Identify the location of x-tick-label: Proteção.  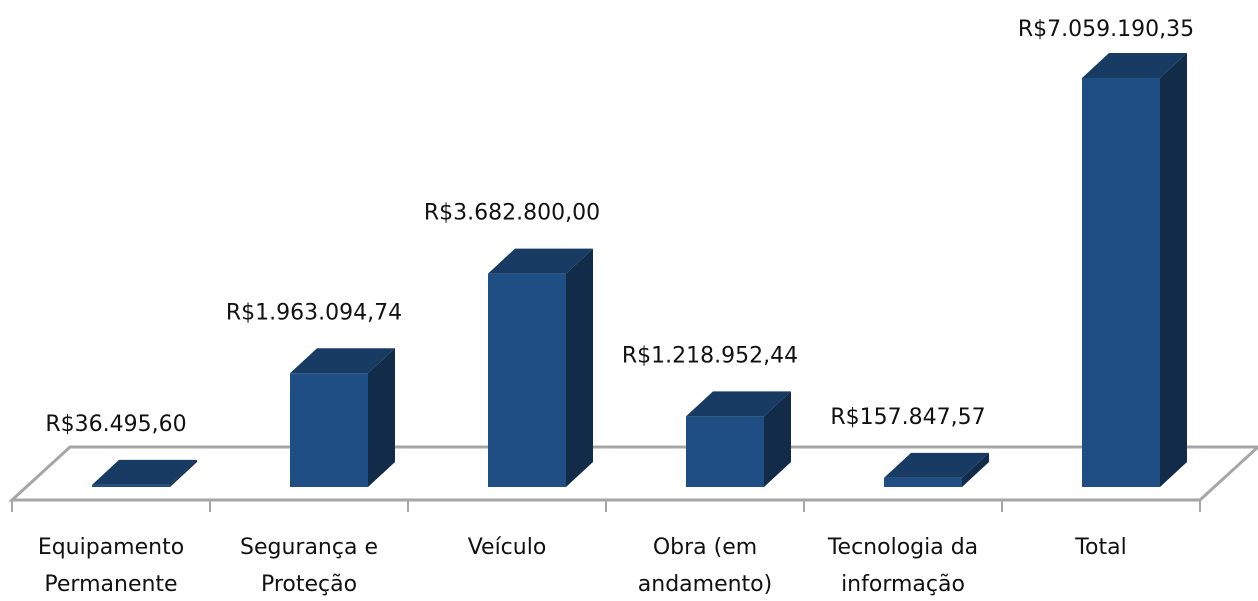
(309, 584).